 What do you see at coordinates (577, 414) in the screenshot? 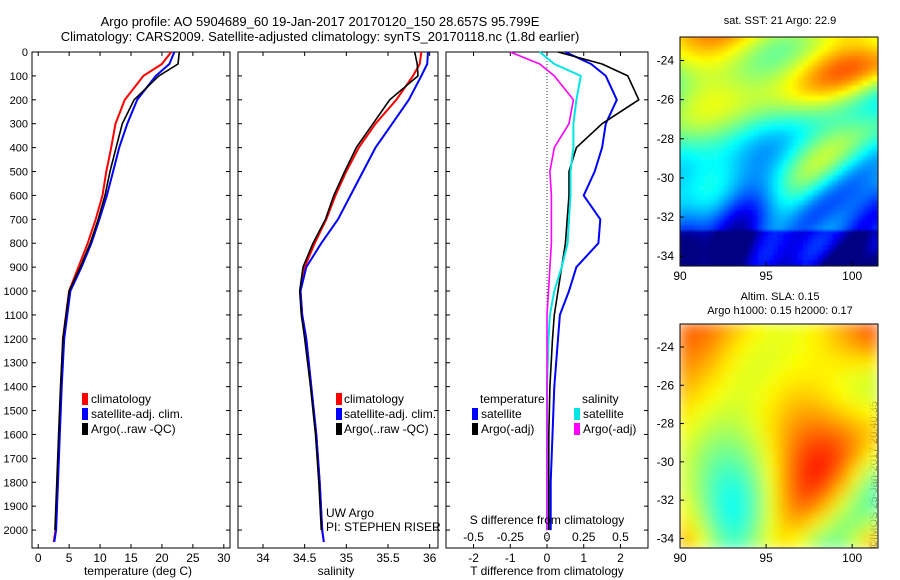
I see `legend-swatch-s-satellite` at bounding box center [577, 414].